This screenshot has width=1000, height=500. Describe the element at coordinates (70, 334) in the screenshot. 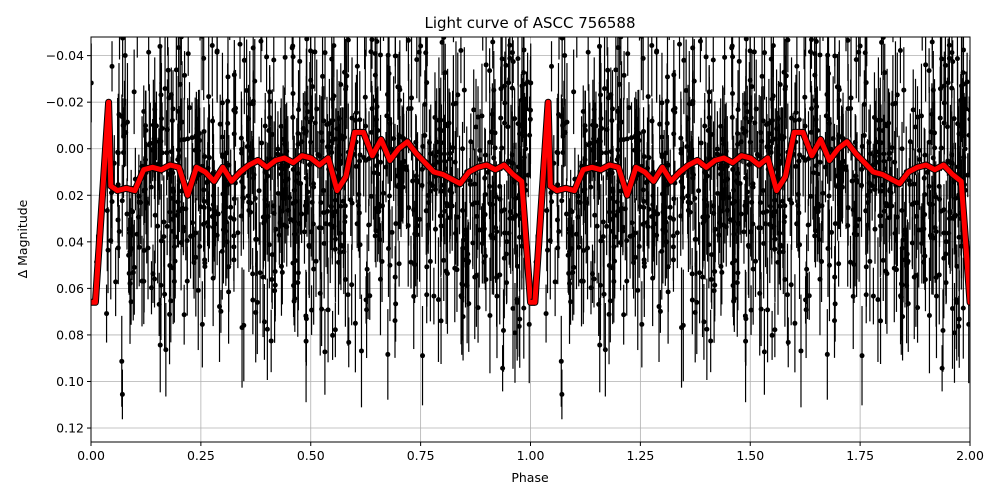

I see `y-tick-label: 0.08` at that location.